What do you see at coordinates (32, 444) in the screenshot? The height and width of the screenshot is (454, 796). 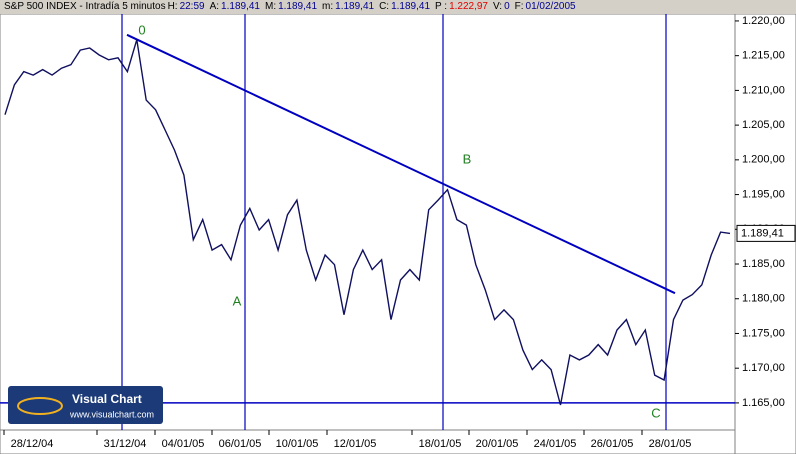 I see `x-tick-label: 28/12/04` at bounding box center [32, 444].